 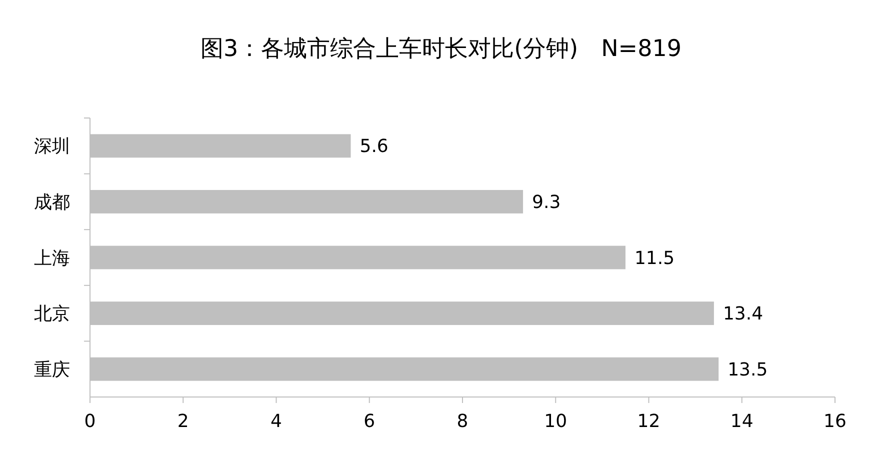 I want to click on data-label: 5.6, so click(x=374, y=147).